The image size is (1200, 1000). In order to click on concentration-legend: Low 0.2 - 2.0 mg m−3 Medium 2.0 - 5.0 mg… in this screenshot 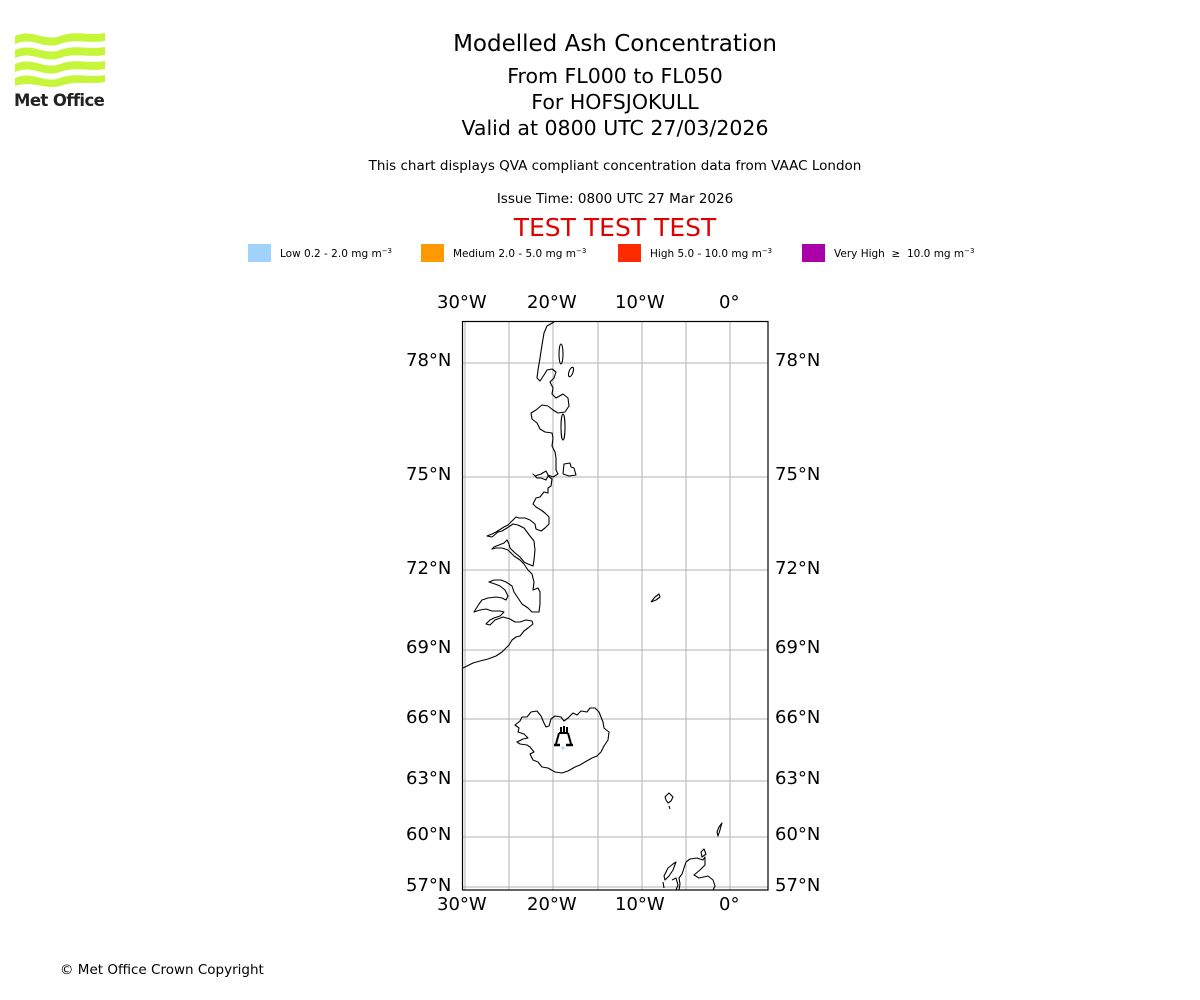, I will do `click(600, 254)`.